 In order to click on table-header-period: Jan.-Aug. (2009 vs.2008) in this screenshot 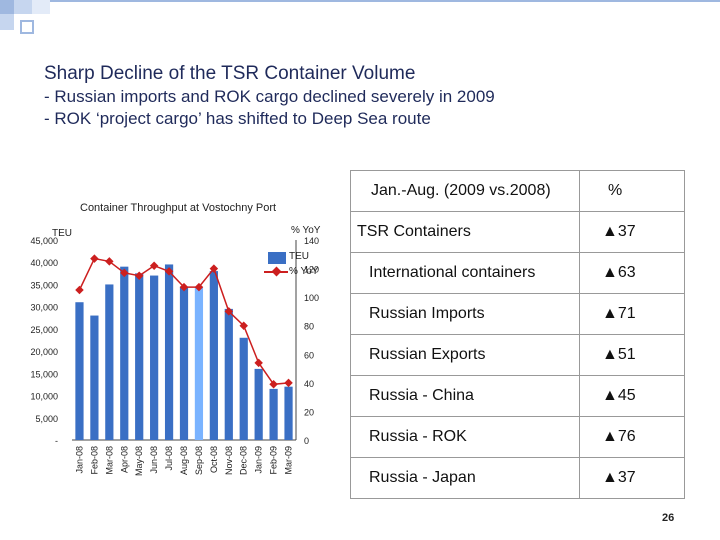, I will do `click(465, 191)`.